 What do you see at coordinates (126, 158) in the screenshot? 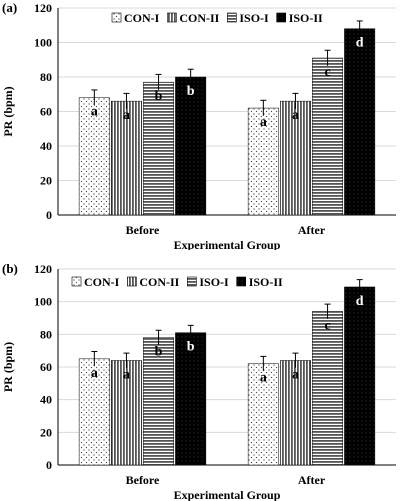
I see `bar-con-ii-before` at bounding box center [126, 158].